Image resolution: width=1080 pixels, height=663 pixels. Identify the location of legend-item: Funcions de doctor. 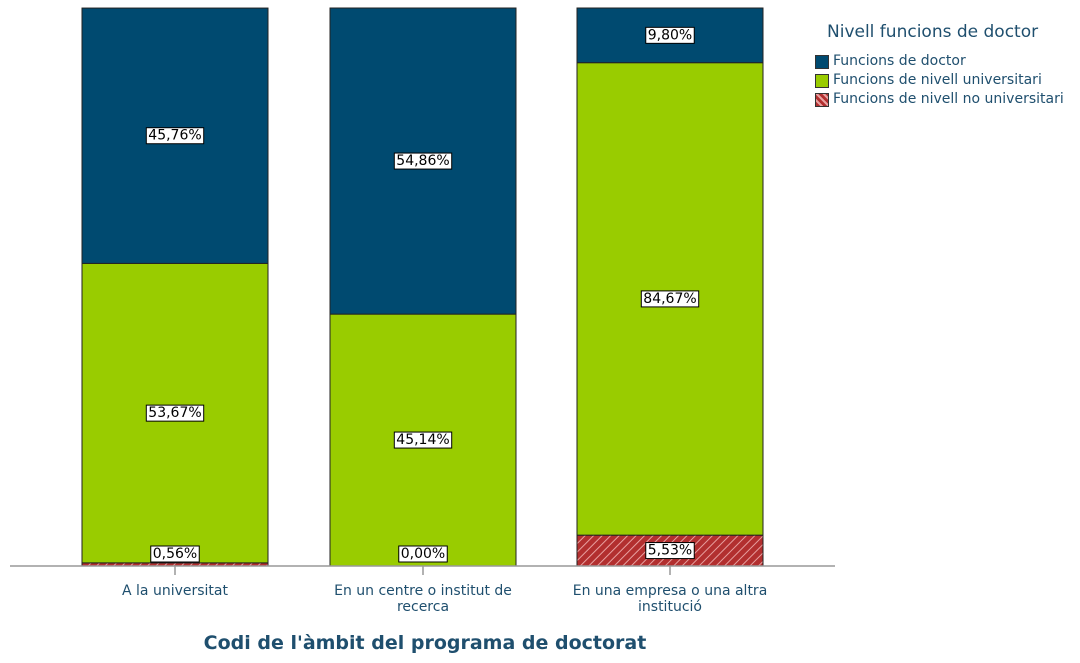
(946, 61).